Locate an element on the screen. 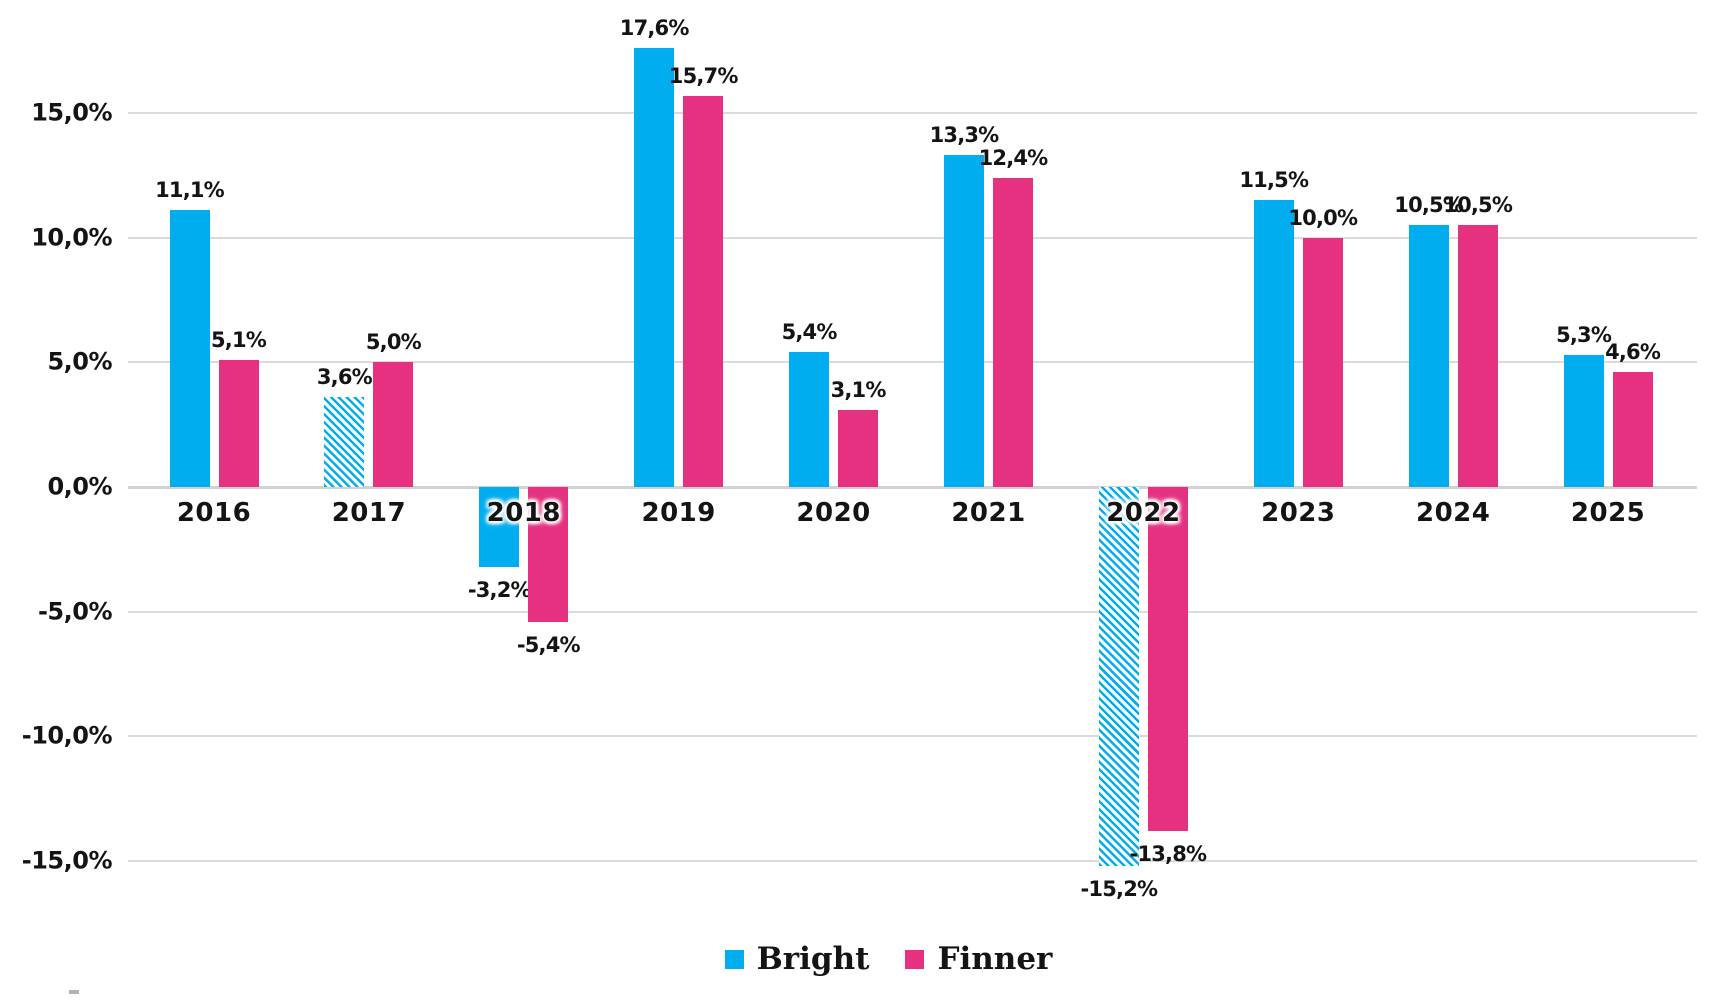 The height and width of the screenshot is (1005, 1725). bar-bright-2018 is located at coordinates (499, 527).